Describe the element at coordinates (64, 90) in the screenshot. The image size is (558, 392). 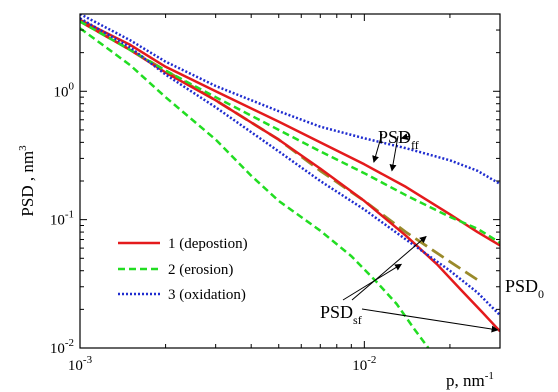
I see `y-tick-label: 10⁰` at that location.